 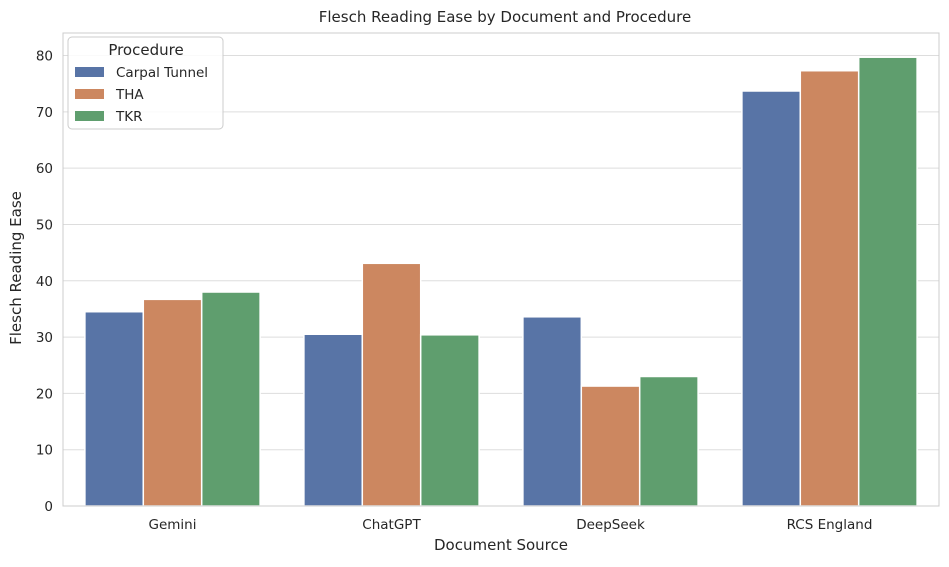 I want to click on y-tick-label: 70, so click(x=44, y=113).